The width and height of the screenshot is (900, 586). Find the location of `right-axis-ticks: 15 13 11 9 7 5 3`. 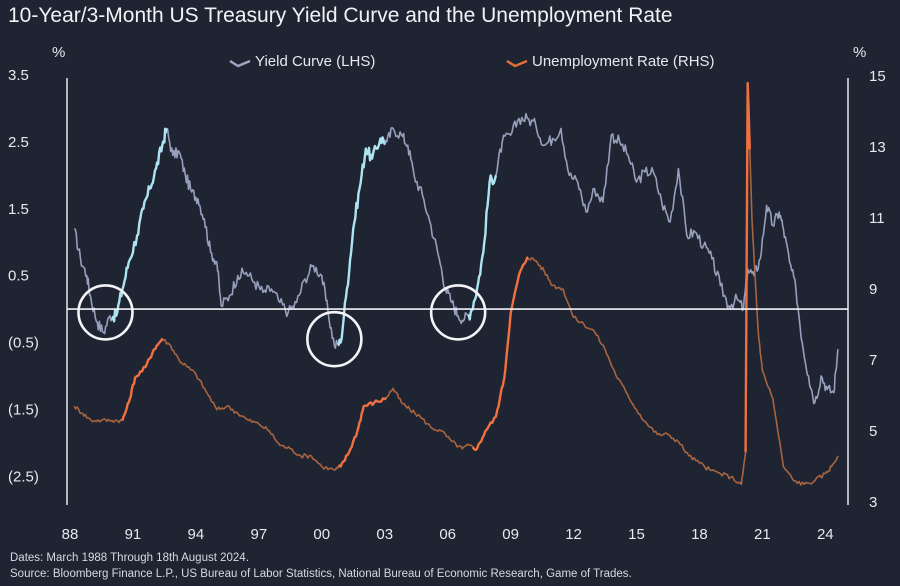

right-axis-ticks: 15 13 11 9 7 5 3 is located at coordinates (877, 289).